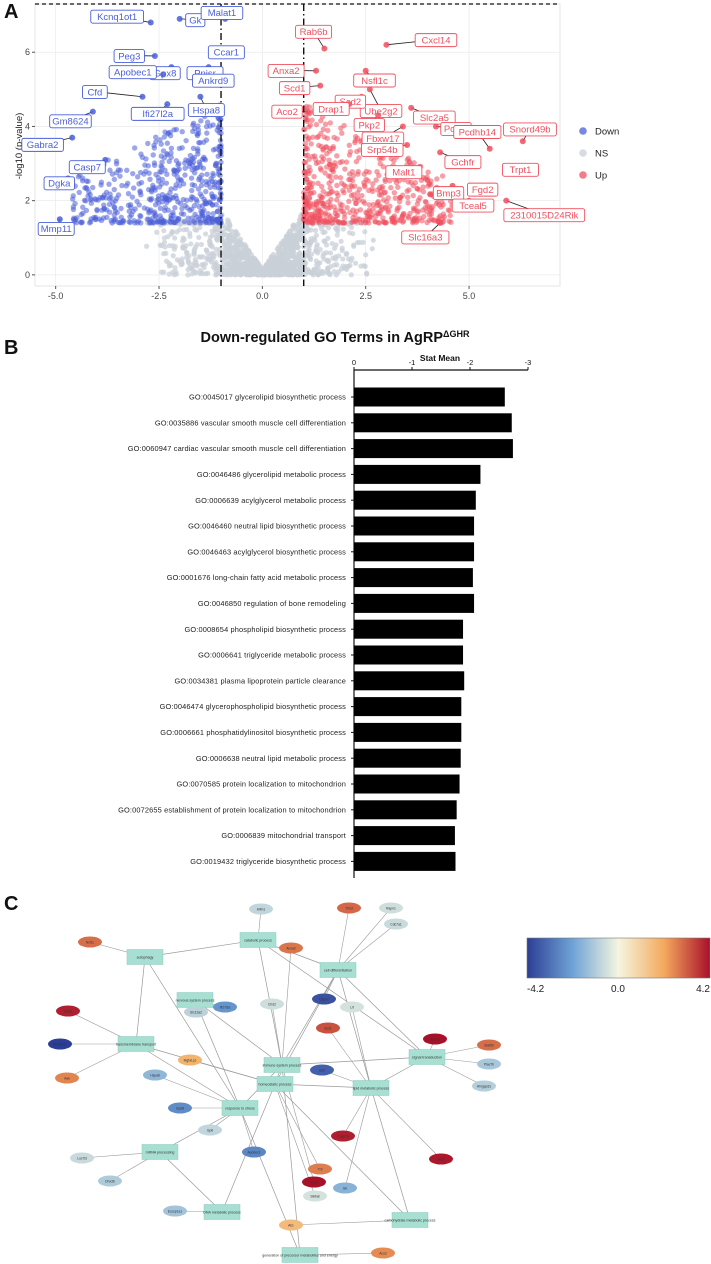 The height and width of the screenshot is (1264, 711). Describe the element at coordinates (354, 362) in the screenshot. I see `go-x-tick-label: 0` at that location.